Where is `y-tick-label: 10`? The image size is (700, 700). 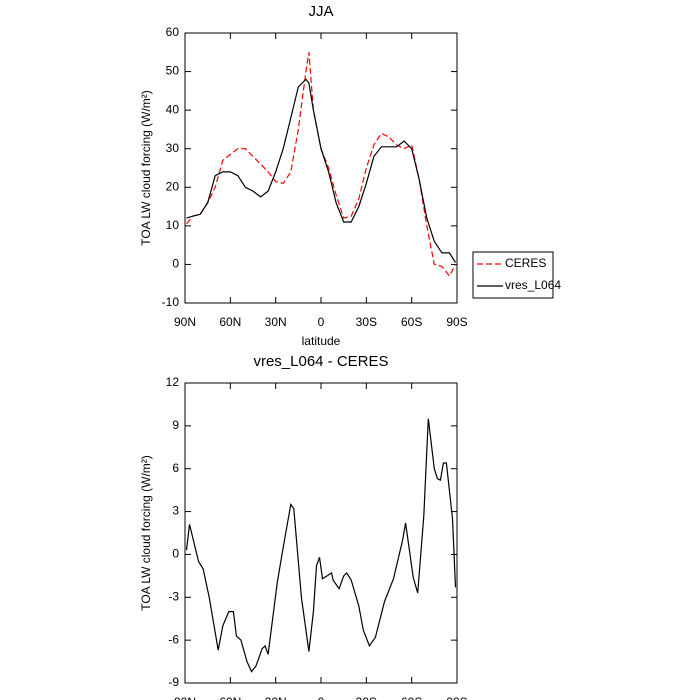 y-tick-label: 10 is located at coordinates (173, 225).